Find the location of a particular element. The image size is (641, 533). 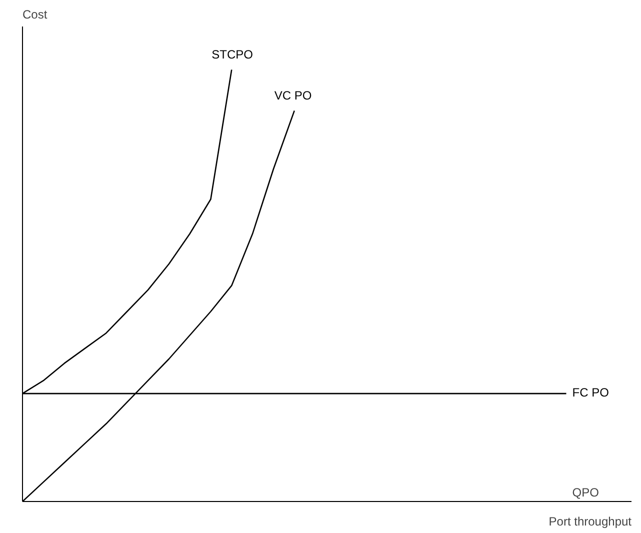

series-label: FC PO is located at coordinates (590, 393).